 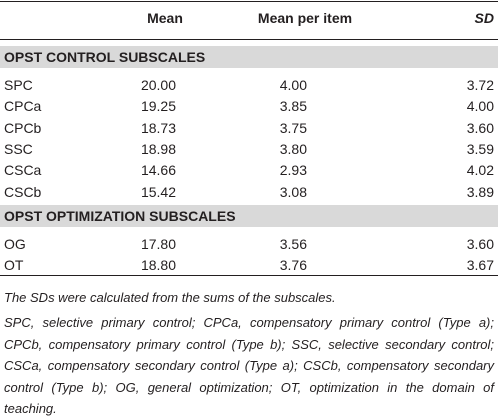 I want to click on row-label: CPCa, so click(x=23, y=106).